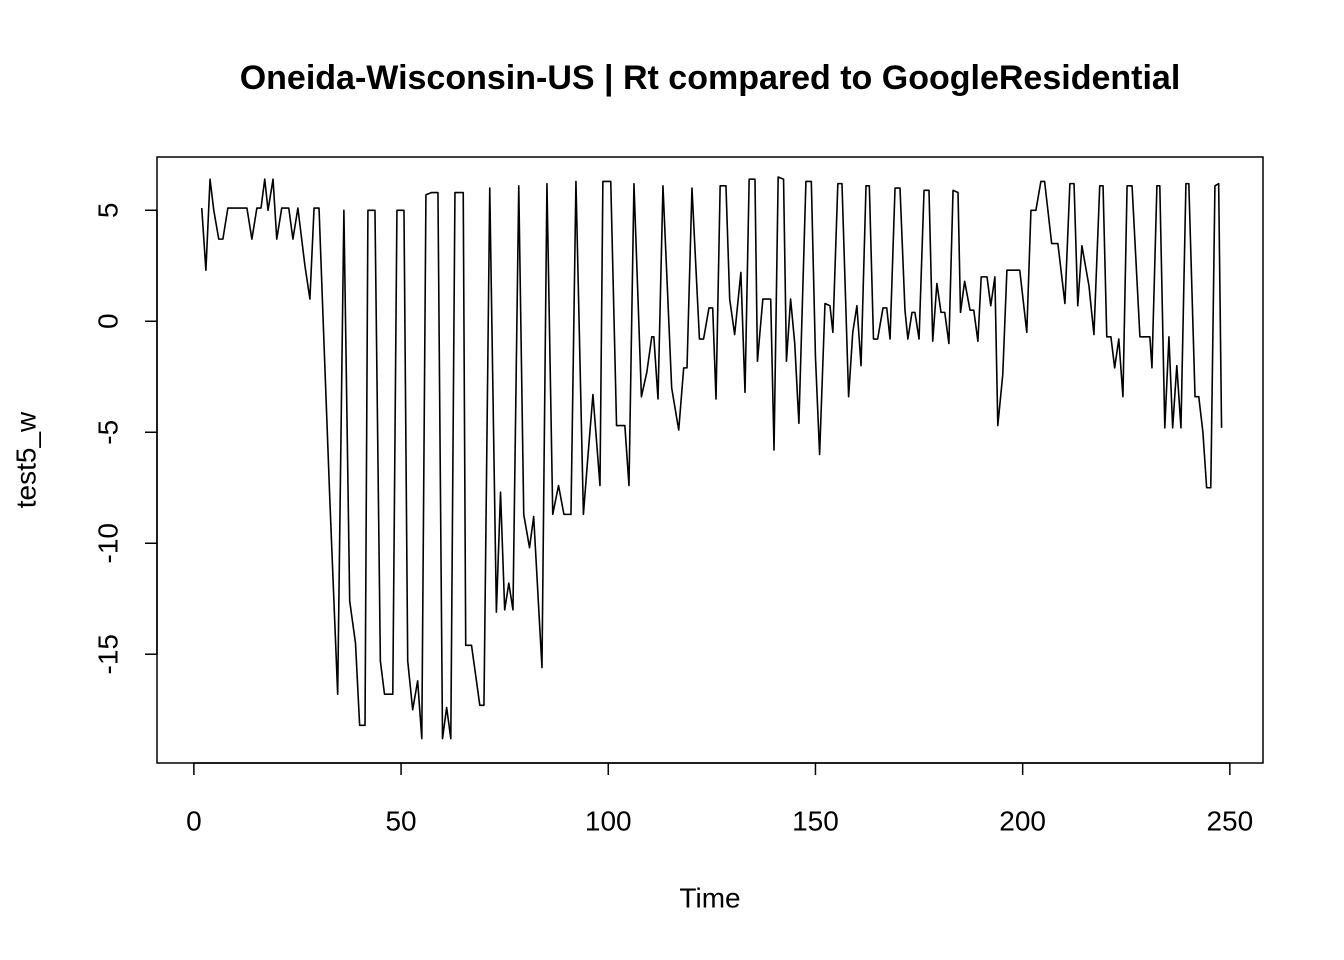  What do you see at coordinates (107, 654) in the screenshot?
I see `y-tick-label: -15` at bounding box center [107, 654].